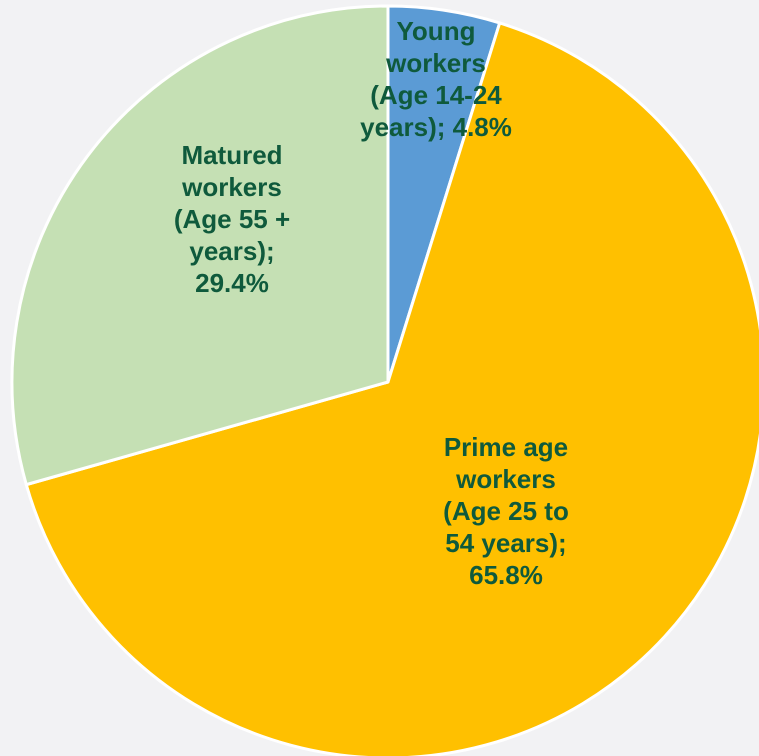  I want to click on pie-slice-label-0: Young workers (Age 14-24 years); 4.8%, so click(436, 79).